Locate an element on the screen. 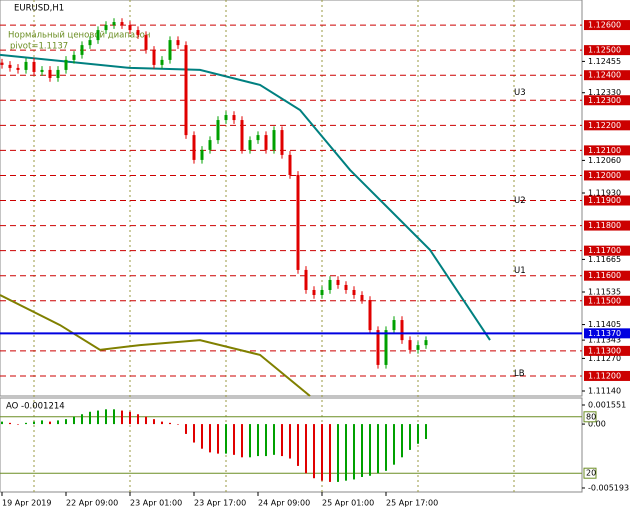 This screenshot has height=514, width=630. level-label: 1.12500 is located at coordinates (604, 50).